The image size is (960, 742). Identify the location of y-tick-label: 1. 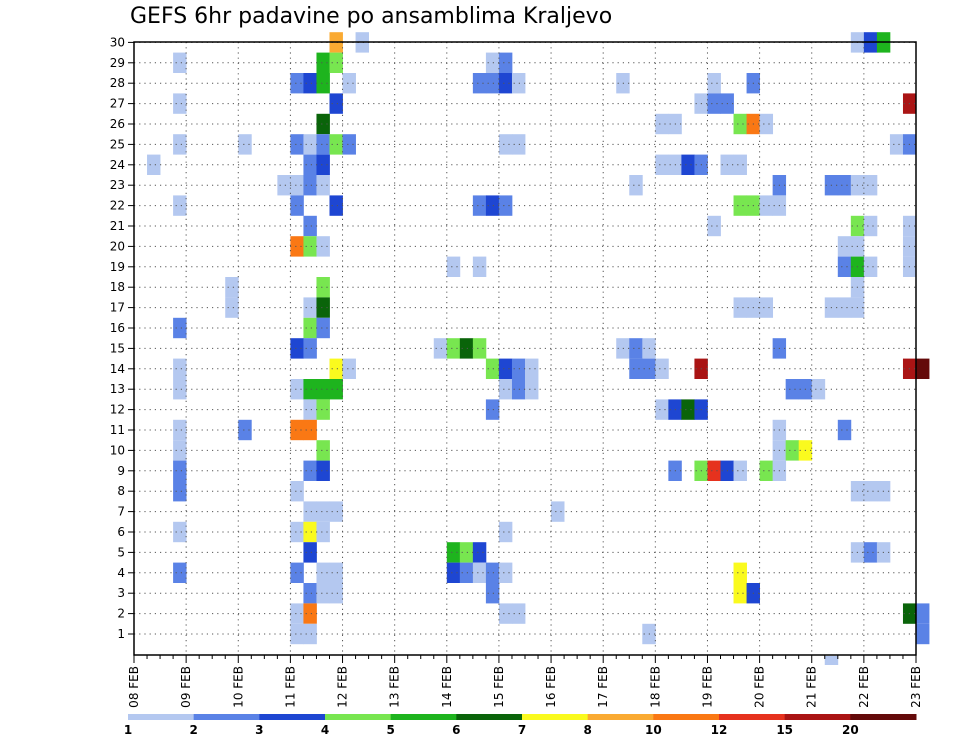
(121, 634).